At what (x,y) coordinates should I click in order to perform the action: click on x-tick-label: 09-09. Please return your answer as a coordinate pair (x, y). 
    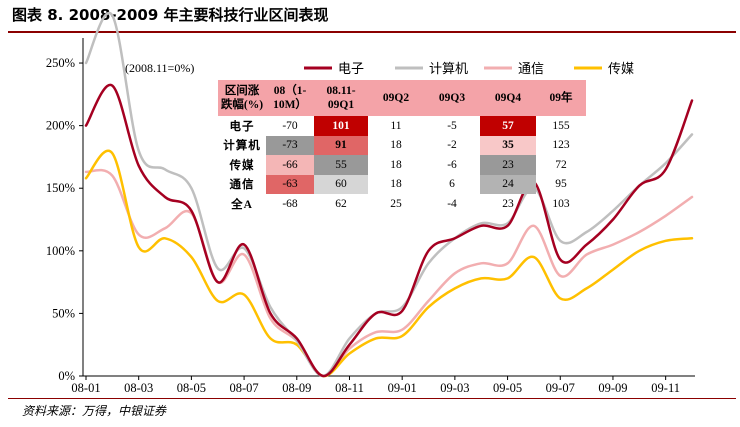
    Looking at the image, I should click on (612, 388).